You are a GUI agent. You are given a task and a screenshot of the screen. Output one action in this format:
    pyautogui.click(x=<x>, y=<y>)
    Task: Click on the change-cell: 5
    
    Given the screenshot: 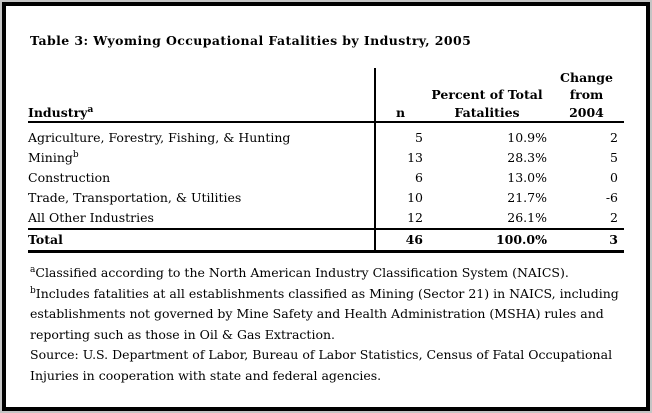 What is the action you would take?
    pyautogui.click(x=614, y=157)
    